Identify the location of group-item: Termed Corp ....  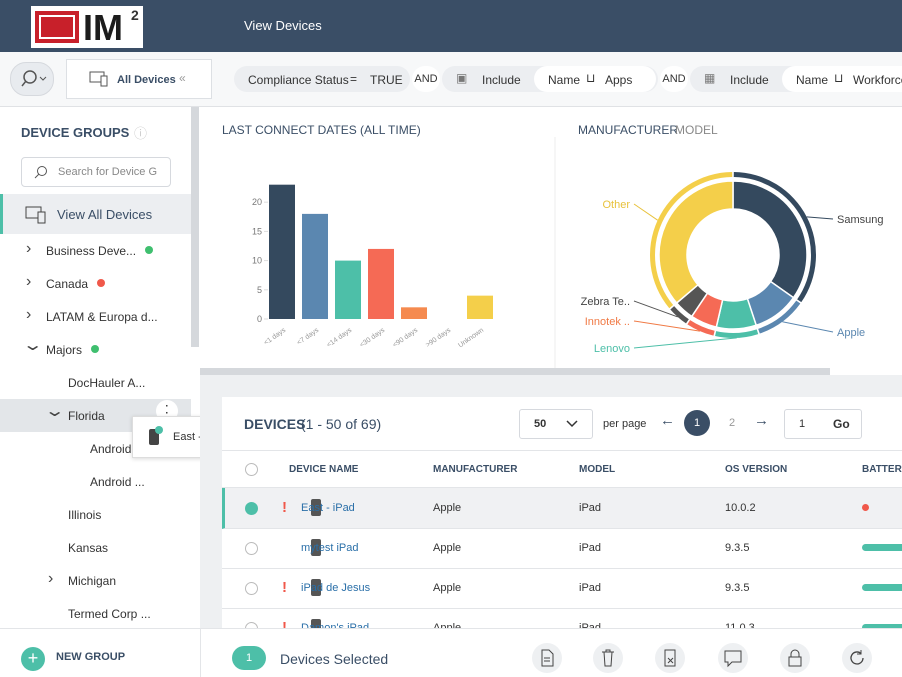
(95, 613).